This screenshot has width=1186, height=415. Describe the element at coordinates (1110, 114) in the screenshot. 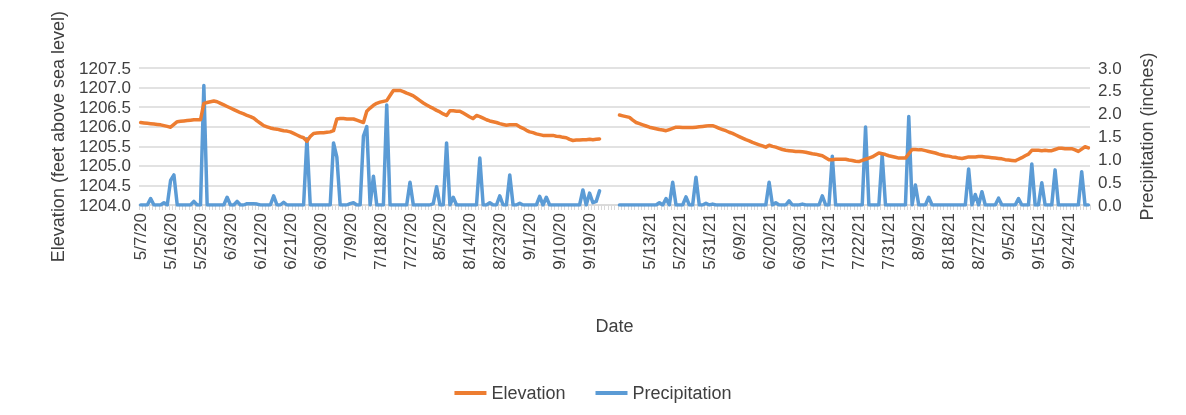

I see `y2-tick-label: 2.0` at that location.